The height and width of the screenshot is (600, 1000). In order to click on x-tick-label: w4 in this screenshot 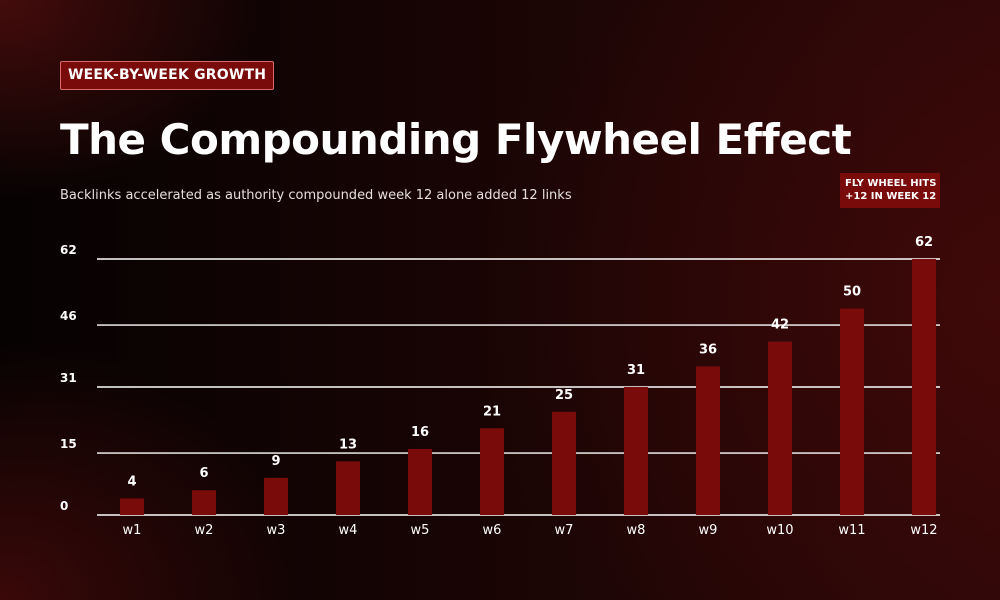, I will do `click(348, 530)`.